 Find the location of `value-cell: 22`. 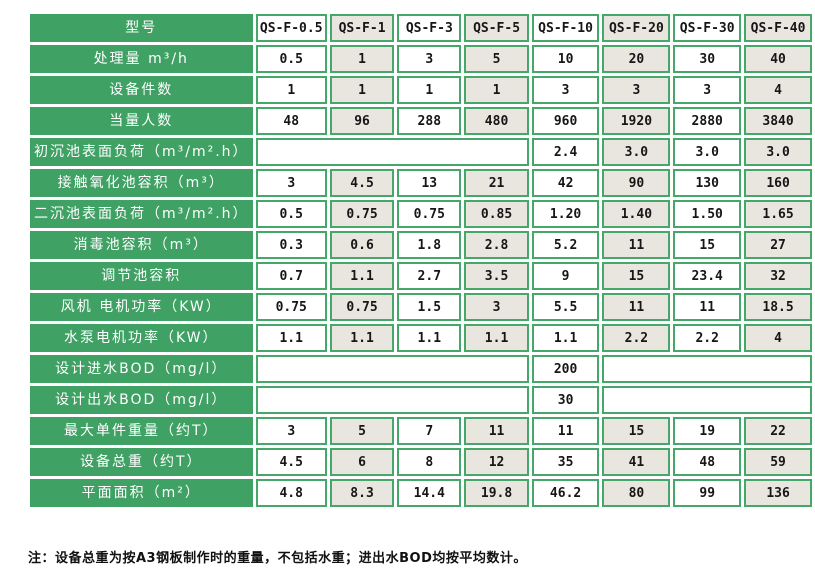

value-cell: 22 is located at coordinates (778, 431).